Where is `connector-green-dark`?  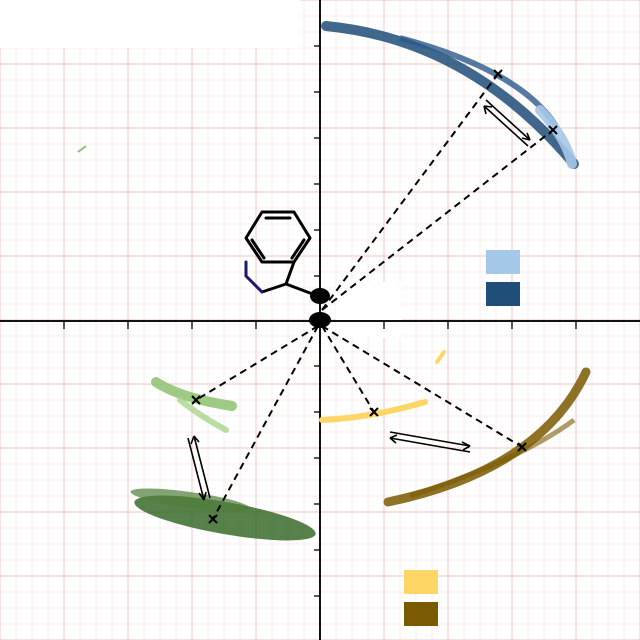 connector-green-dark is located at coordinates (265, 422).